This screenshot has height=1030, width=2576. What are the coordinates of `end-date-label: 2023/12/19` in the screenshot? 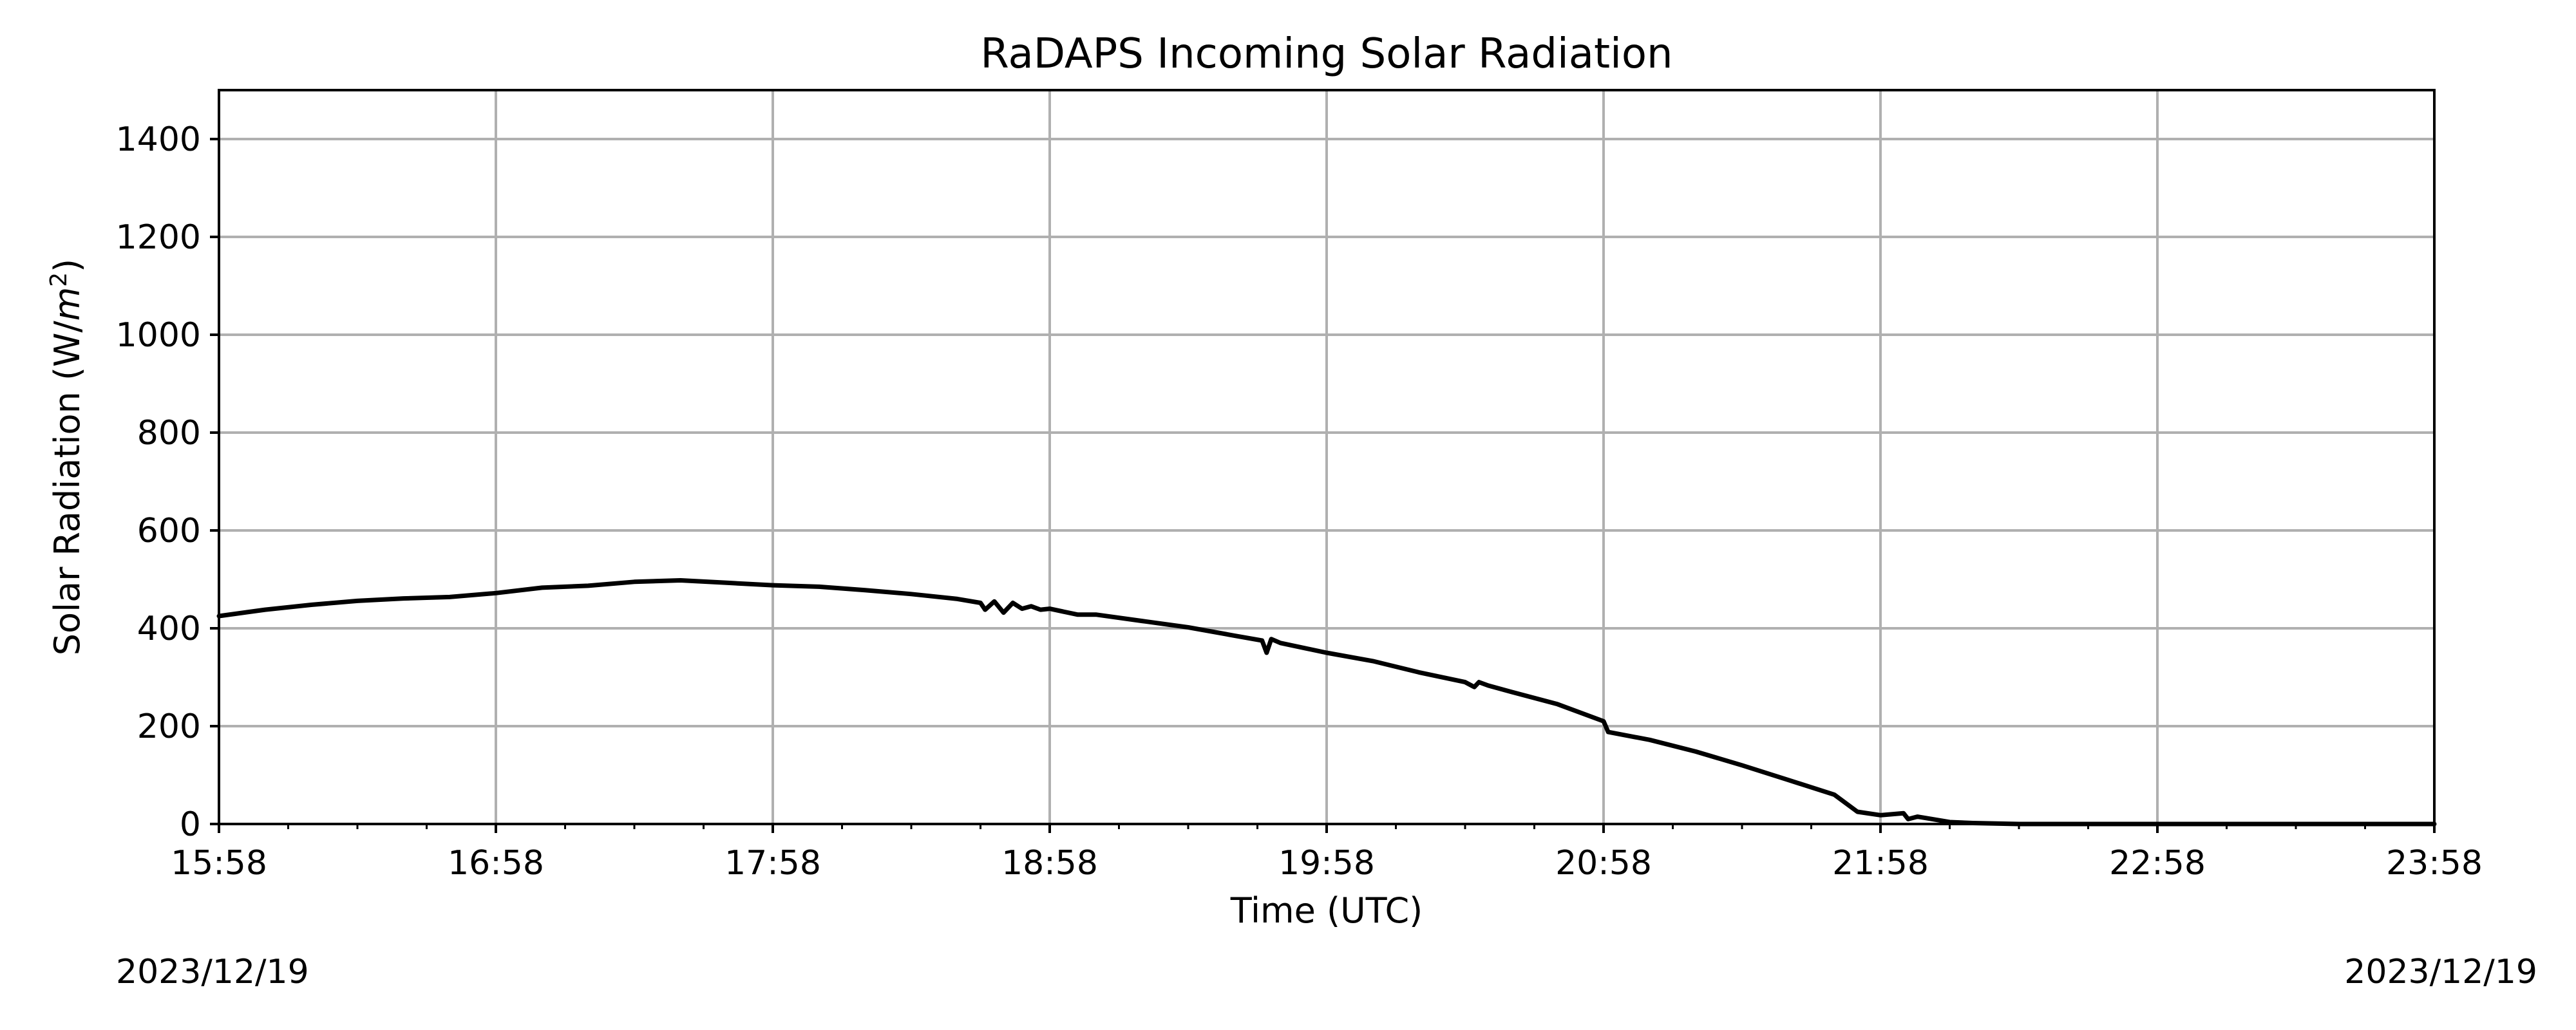 It's located at (2440, 972).